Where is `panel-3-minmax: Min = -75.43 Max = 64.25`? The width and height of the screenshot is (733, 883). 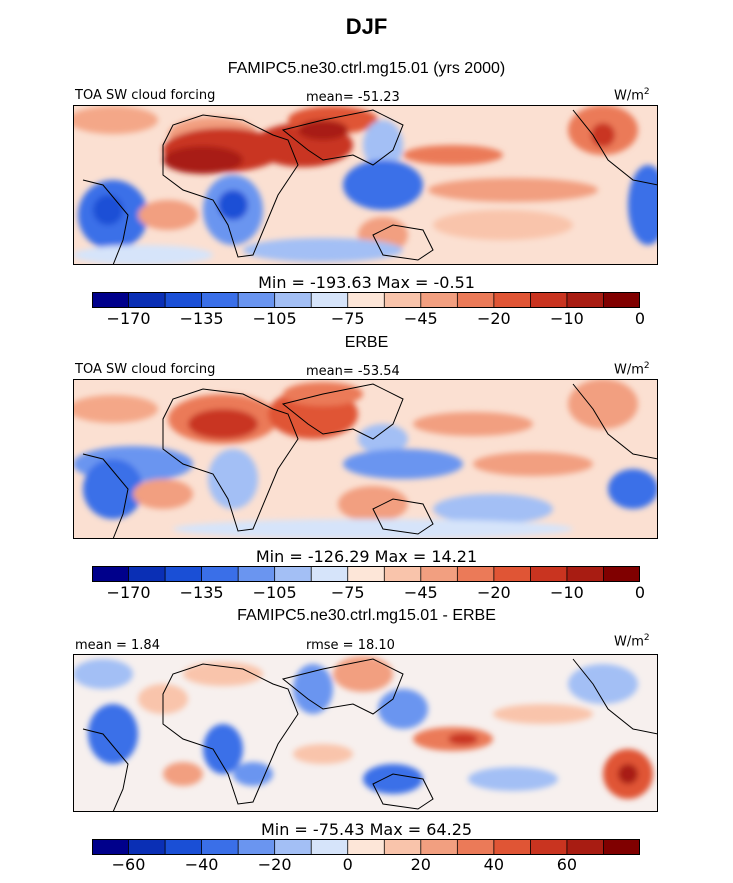
panel-3-minmax: Min = -75.43 Max = 64.25 is located at coordinates (366, 829).